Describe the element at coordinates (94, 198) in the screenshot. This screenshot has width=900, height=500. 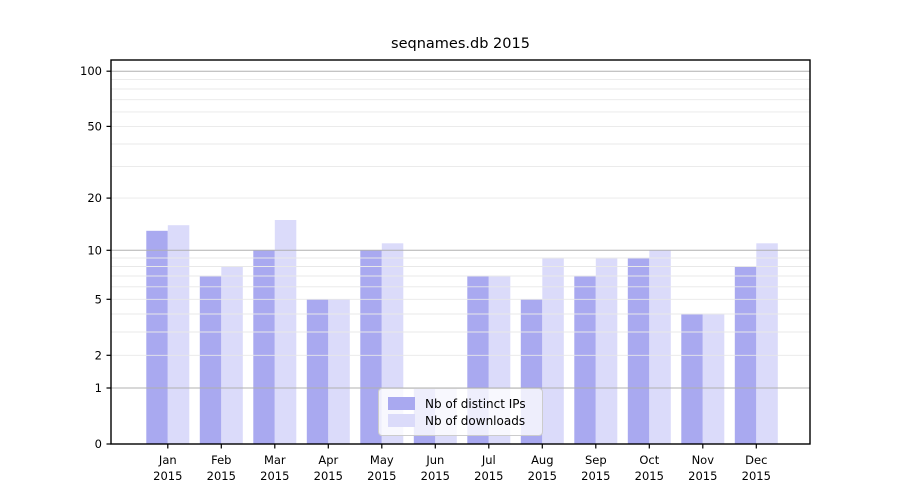
I see `y-tick-label: 20` at that location.